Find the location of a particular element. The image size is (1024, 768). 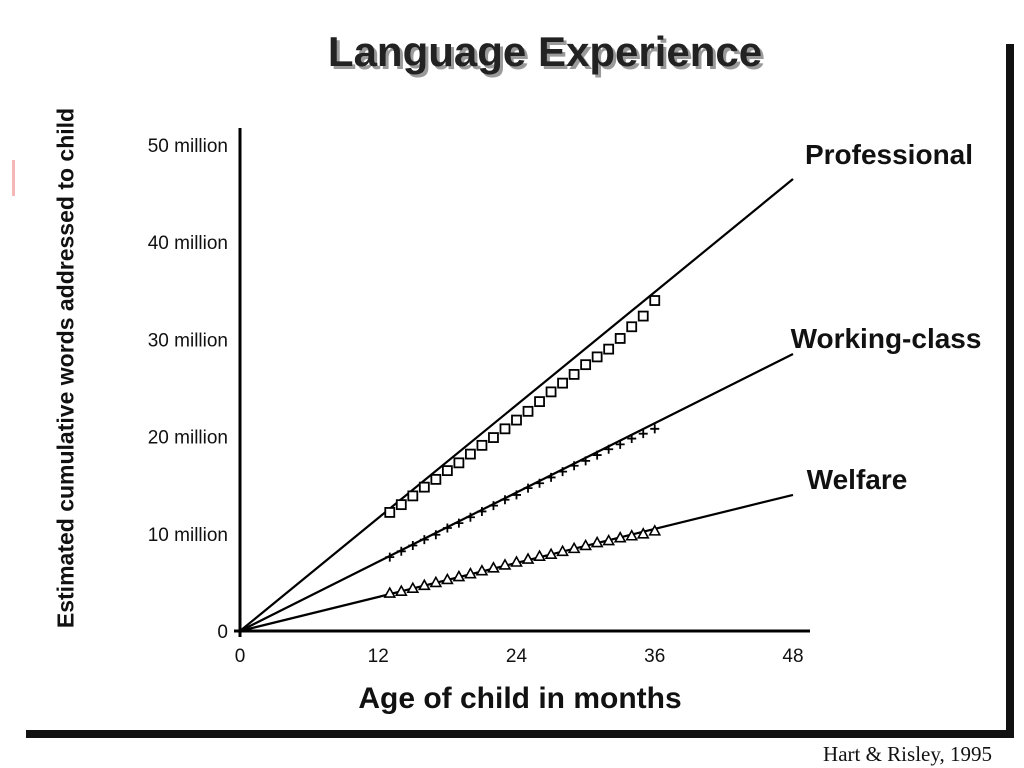

x-tick-label: 24 is located at coordinates (517, 656).